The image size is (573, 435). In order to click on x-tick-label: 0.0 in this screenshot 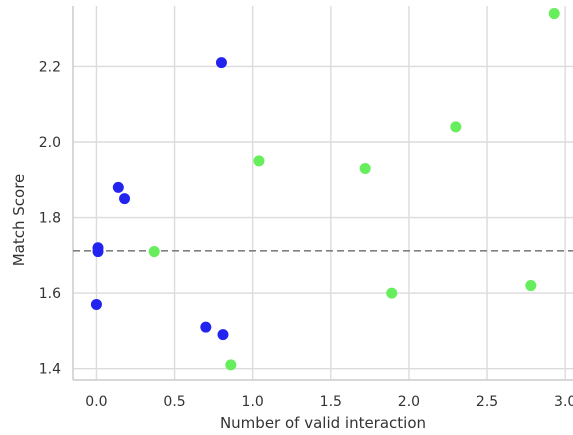, I will do `click(96, 402)`.